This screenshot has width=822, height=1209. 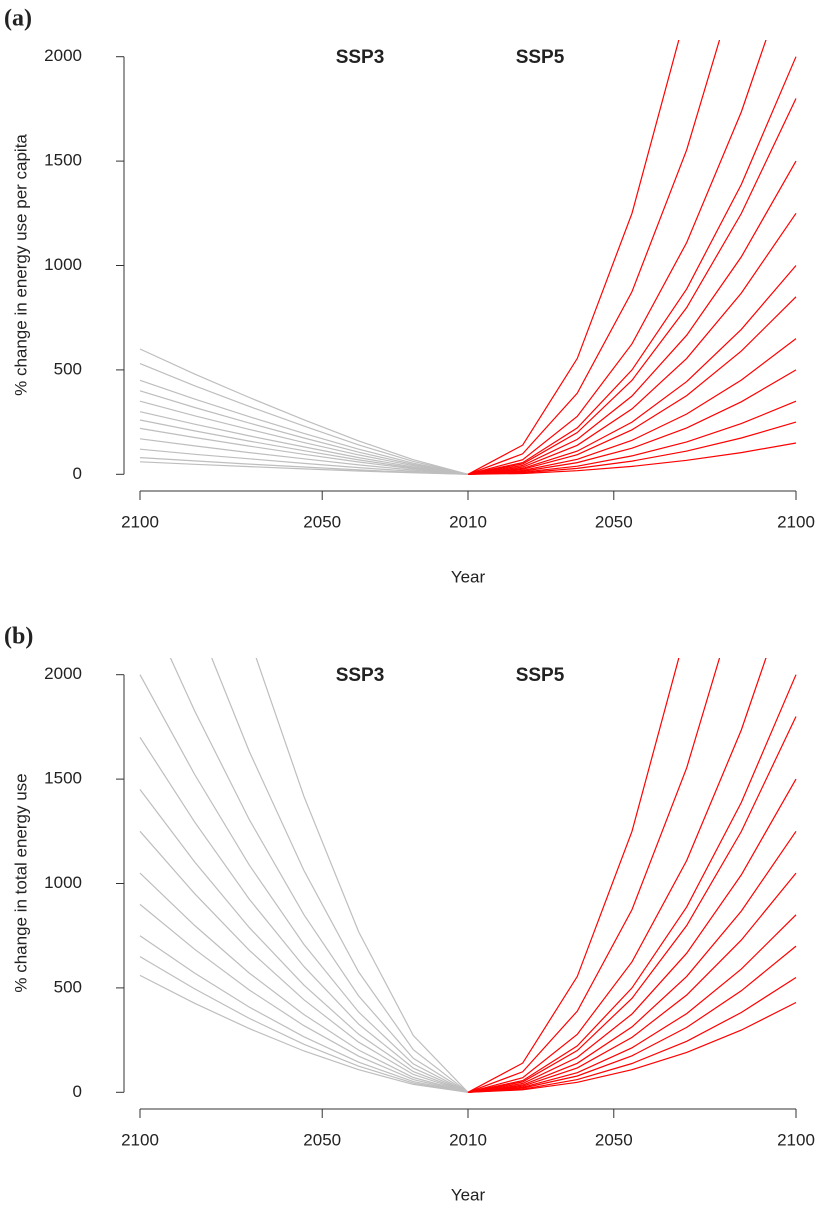 What do you see at coordinates (18, 637) in the screenshot?
I see `panel-label: (b)` at bounding box center [18, 637].